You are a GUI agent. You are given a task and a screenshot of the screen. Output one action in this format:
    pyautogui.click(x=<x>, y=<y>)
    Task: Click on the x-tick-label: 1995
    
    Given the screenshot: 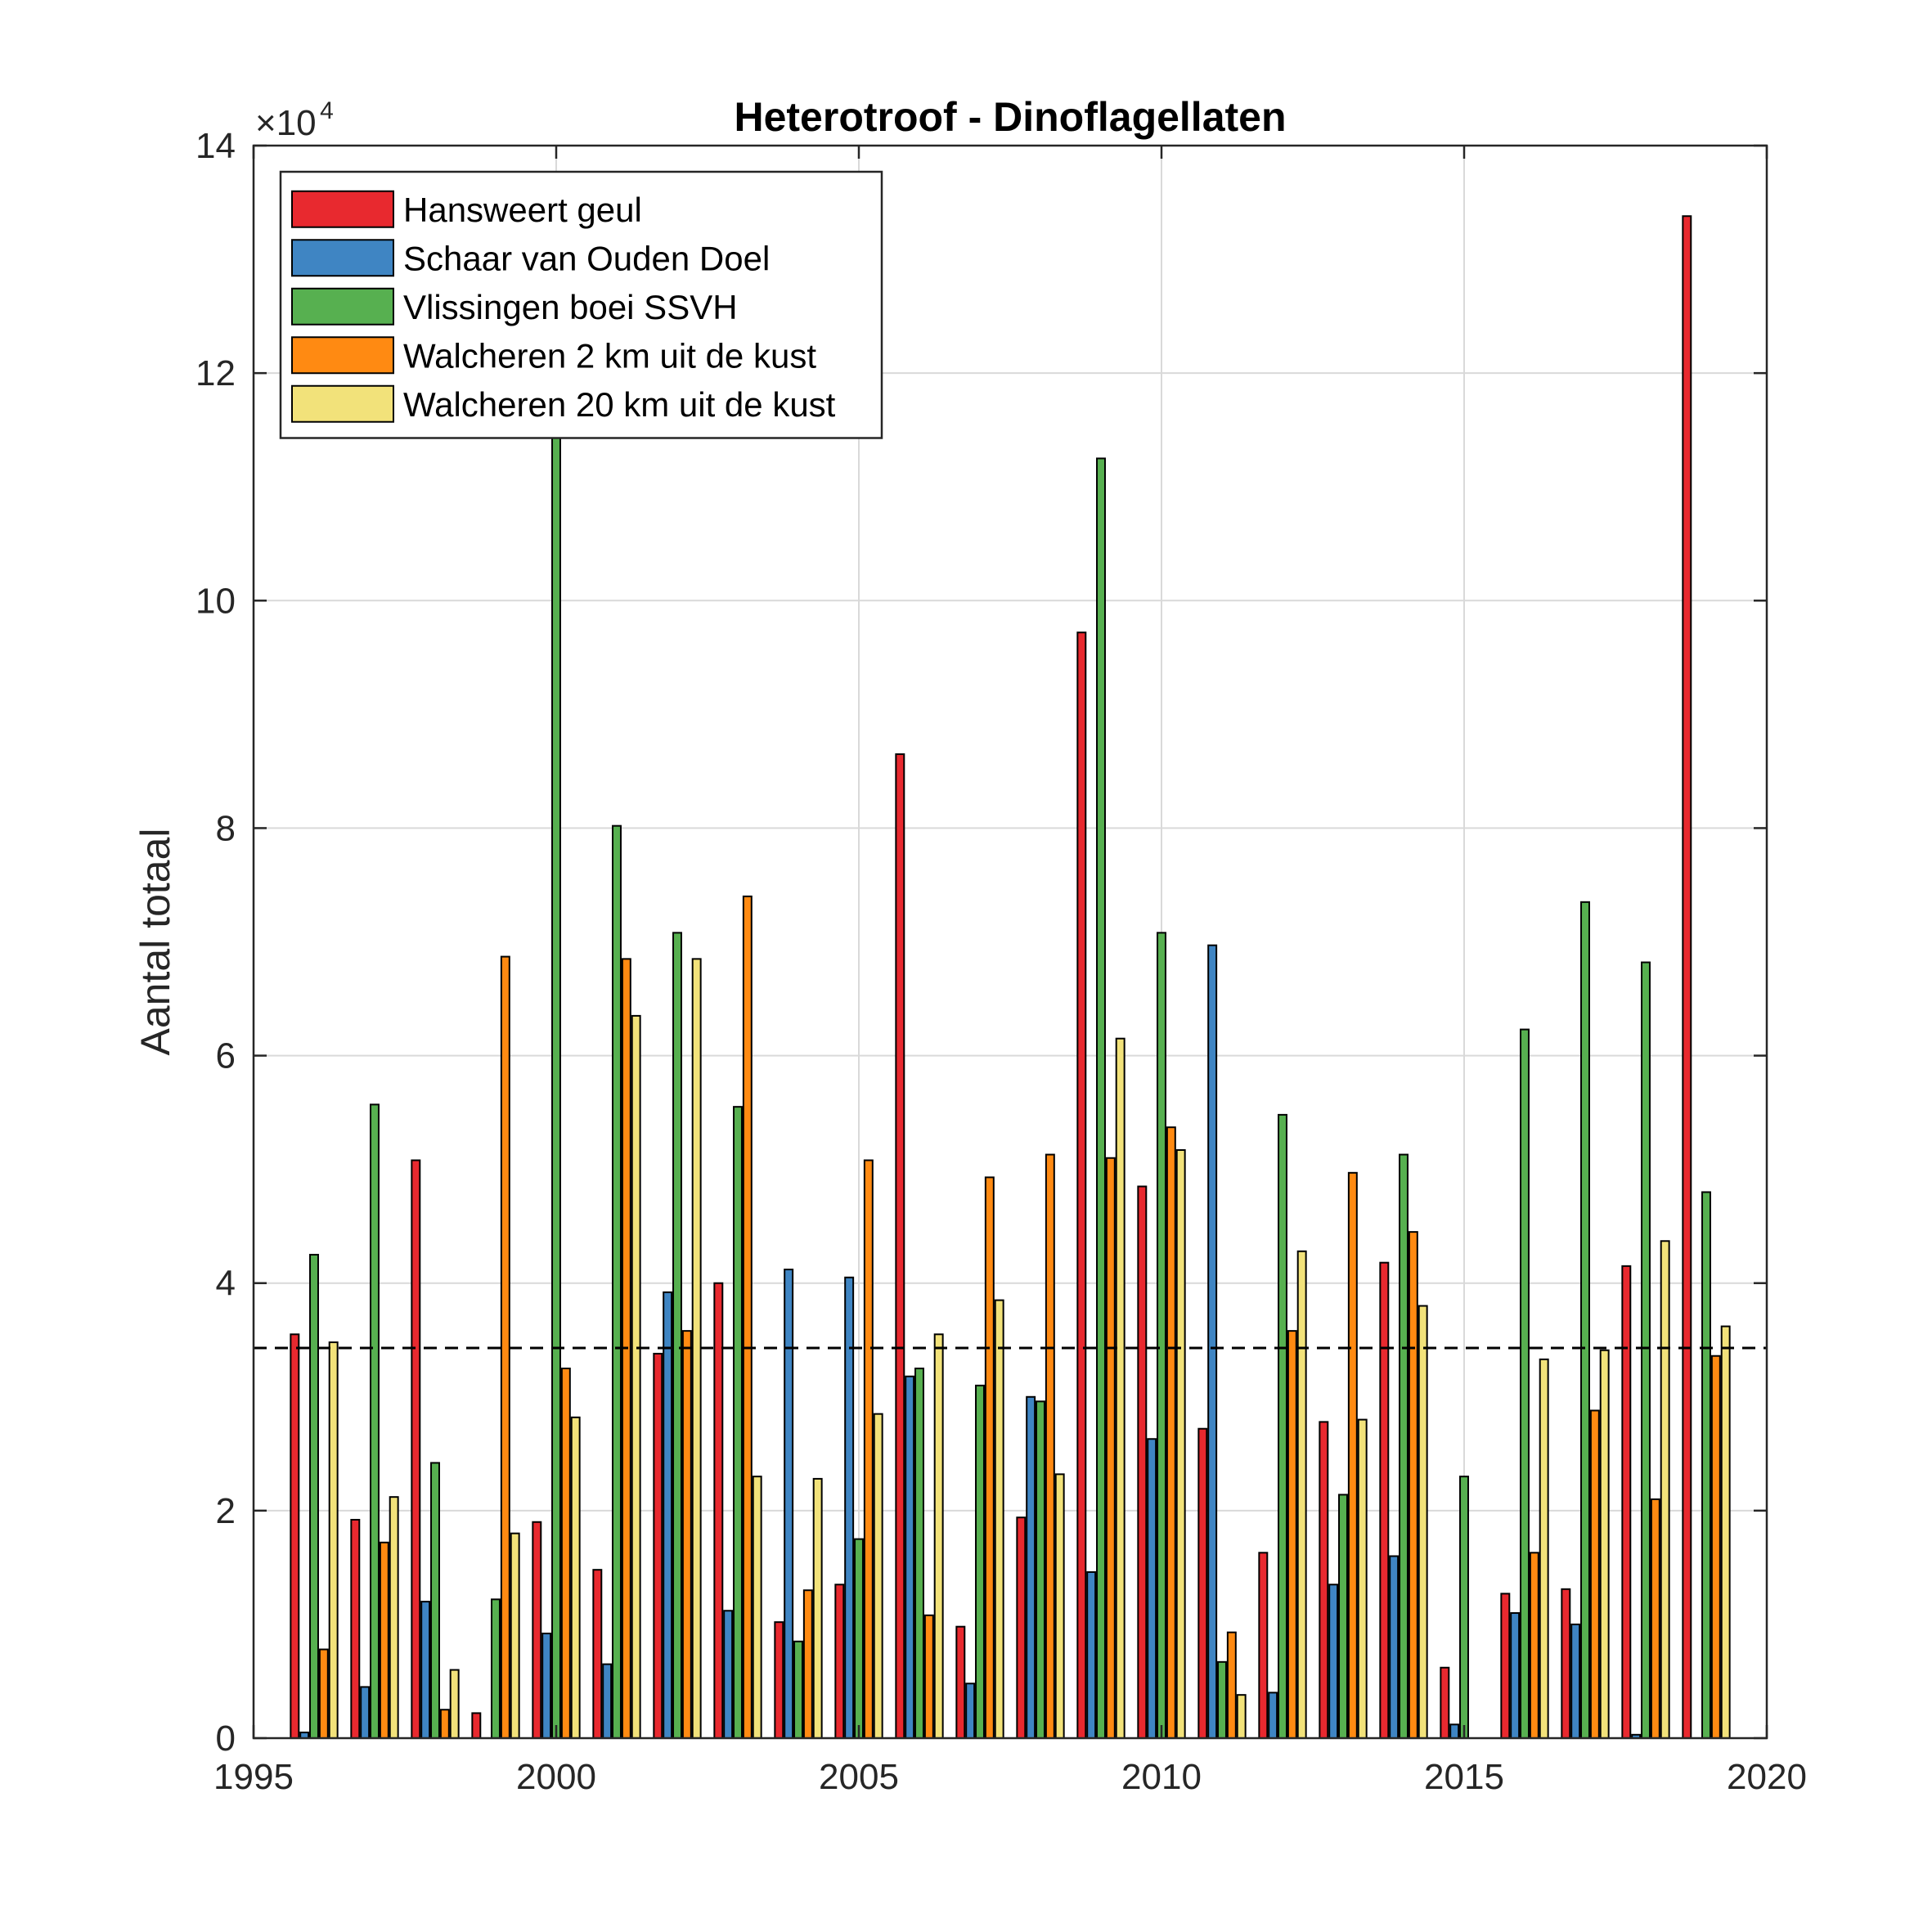 What is the action you would take?
    pyautogui.click(x=254, y=1777)
    